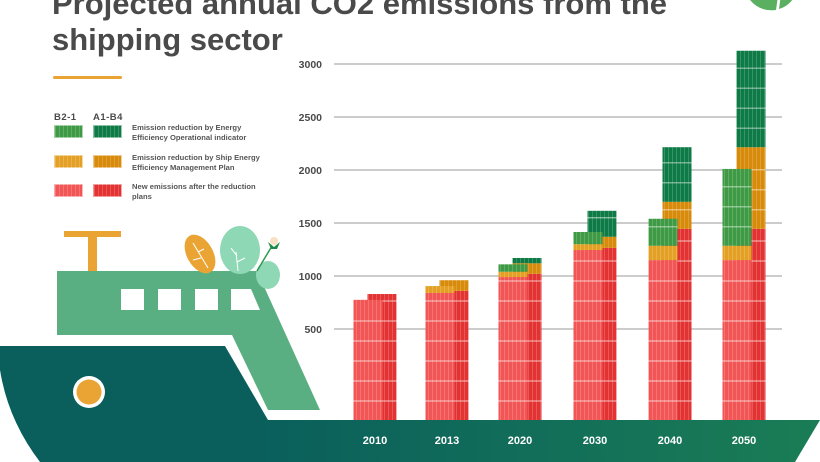  I want to click on x-tick-label: 2040, so click(670, 441).